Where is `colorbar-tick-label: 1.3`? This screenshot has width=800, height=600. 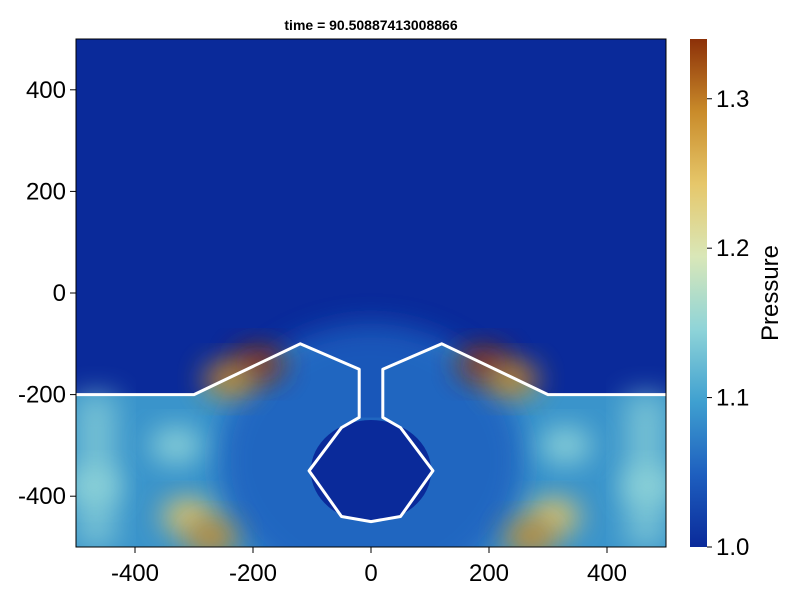 colorbar-tick-label: 1.3 is located at coordinates (732, 99).